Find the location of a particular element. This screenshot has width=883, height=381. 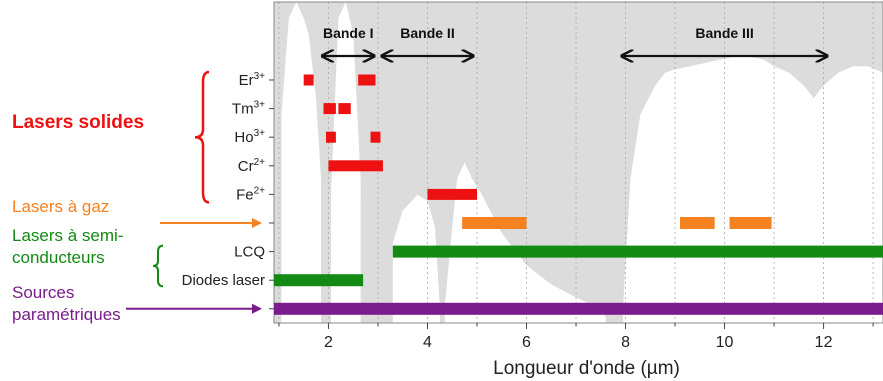

bar-parametric is located at coordinates (578, 308).